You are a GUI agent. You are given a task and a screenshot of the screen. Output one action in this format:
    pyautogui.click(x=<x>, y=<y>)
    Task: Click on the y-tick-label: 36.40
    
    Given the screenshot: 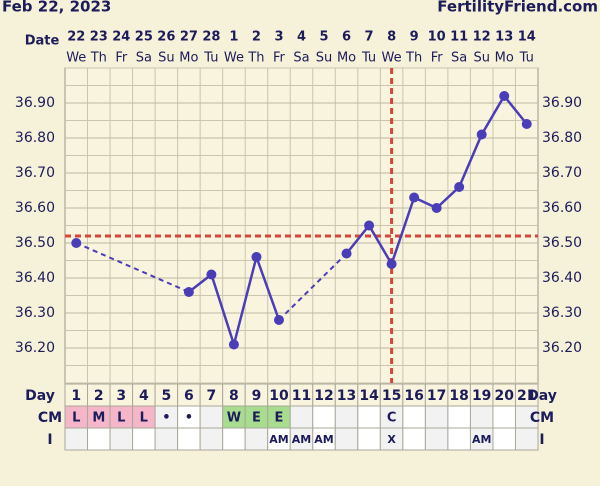 What is the action you would take?
    pyautogui.click(x=35, y=278)
    